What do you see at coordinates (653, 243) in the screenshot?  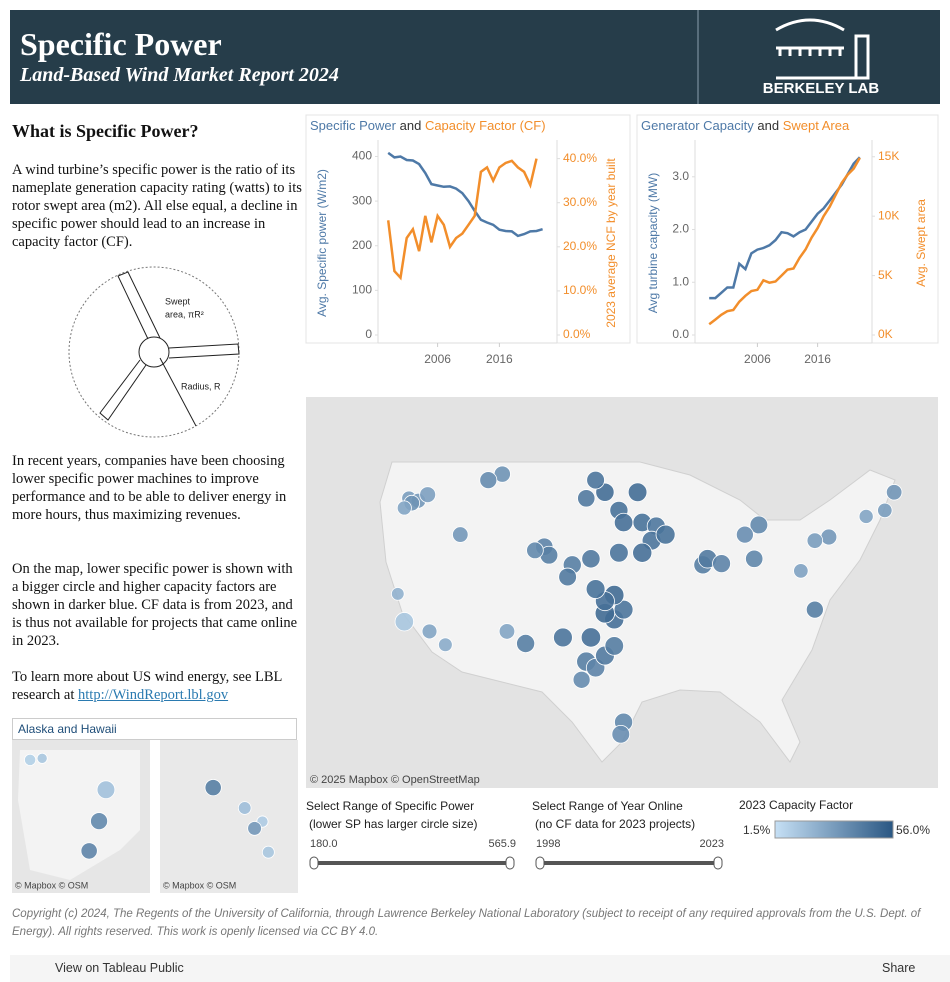 I see `y-axis-label: Avg turbine capacity (MW)` at bounding box center [653, 243].